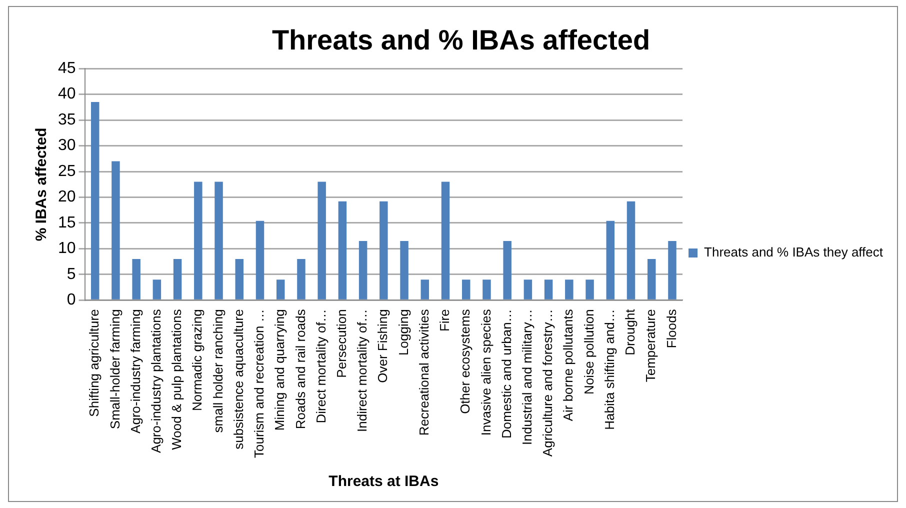  What do you see at coordinates (176, 379) in the screenshot?
I see `x-tick-label: Wood & pulp plantations` at bounding box center [176, 379].